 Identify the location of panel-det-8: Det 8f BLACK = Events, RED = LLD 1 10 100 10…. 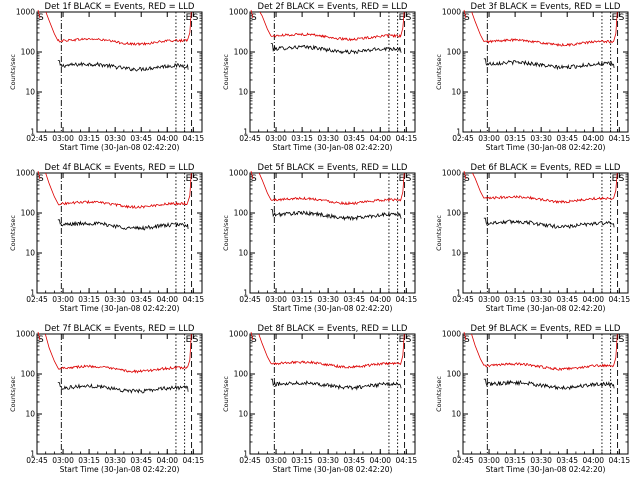
(319, 399).